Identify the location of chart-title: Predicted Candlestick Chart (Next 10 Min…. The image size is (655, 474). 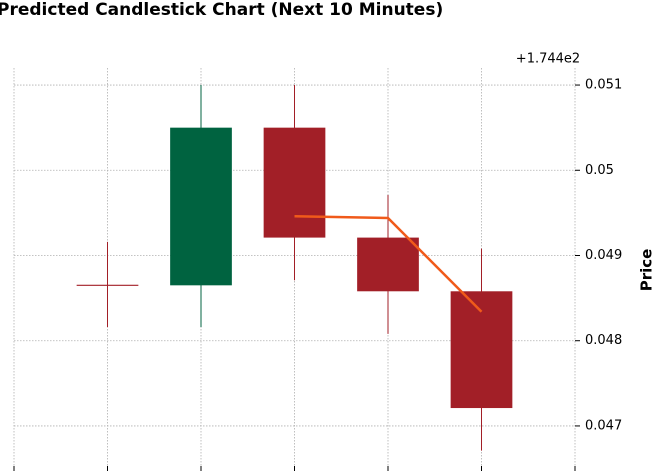
(221, 10).